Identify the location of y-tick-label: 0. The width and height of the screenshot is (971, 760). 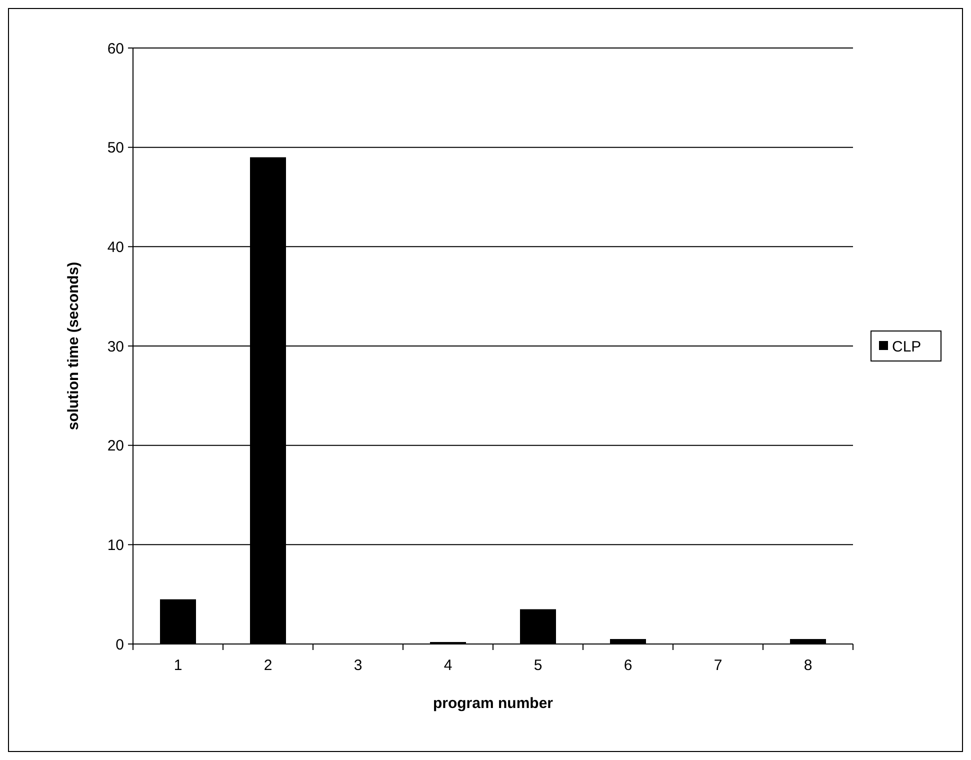
(120, 645).